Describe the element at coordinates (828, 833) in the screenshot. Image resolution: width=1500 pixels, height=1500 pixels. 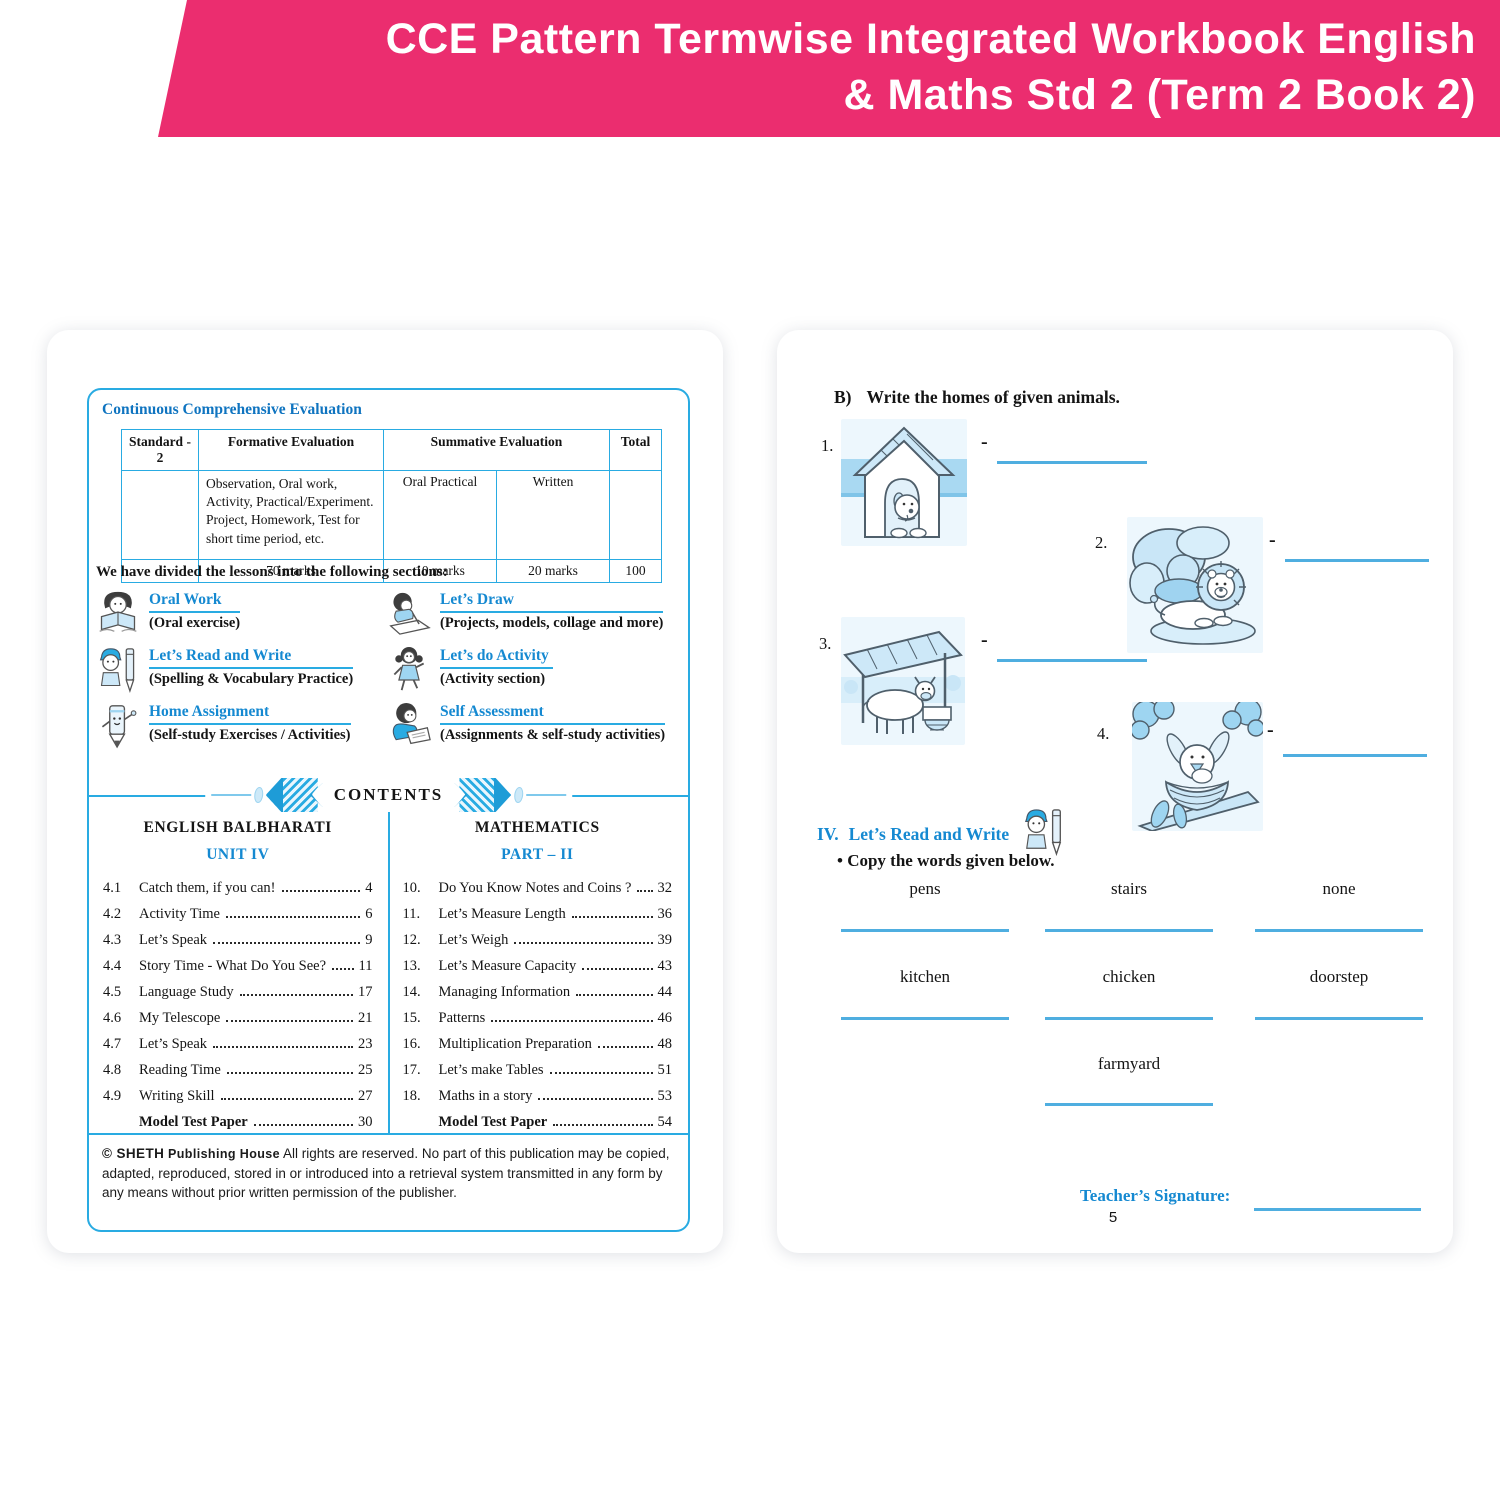
I see `section-iv-number: IV.` at that location.